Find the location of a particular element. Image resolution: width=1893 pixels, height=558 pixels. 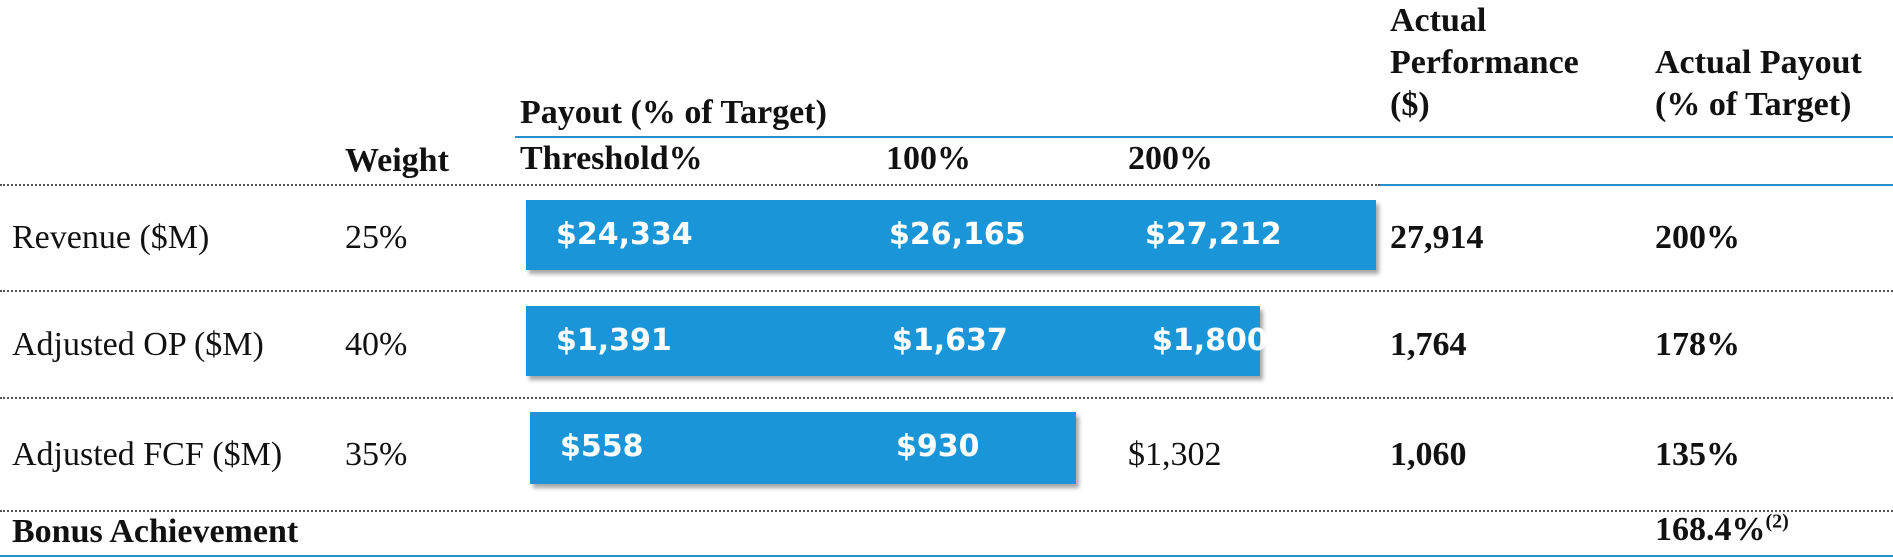

row-revenue-threshold: $24,334 is located at coordinates (624, 234).